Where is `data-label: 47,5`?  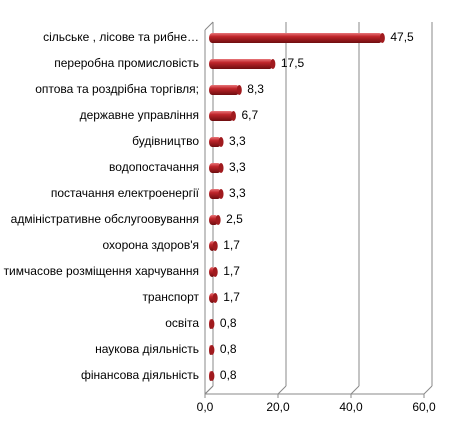 data-label: 47,5 is located at coordinates (402, 37).